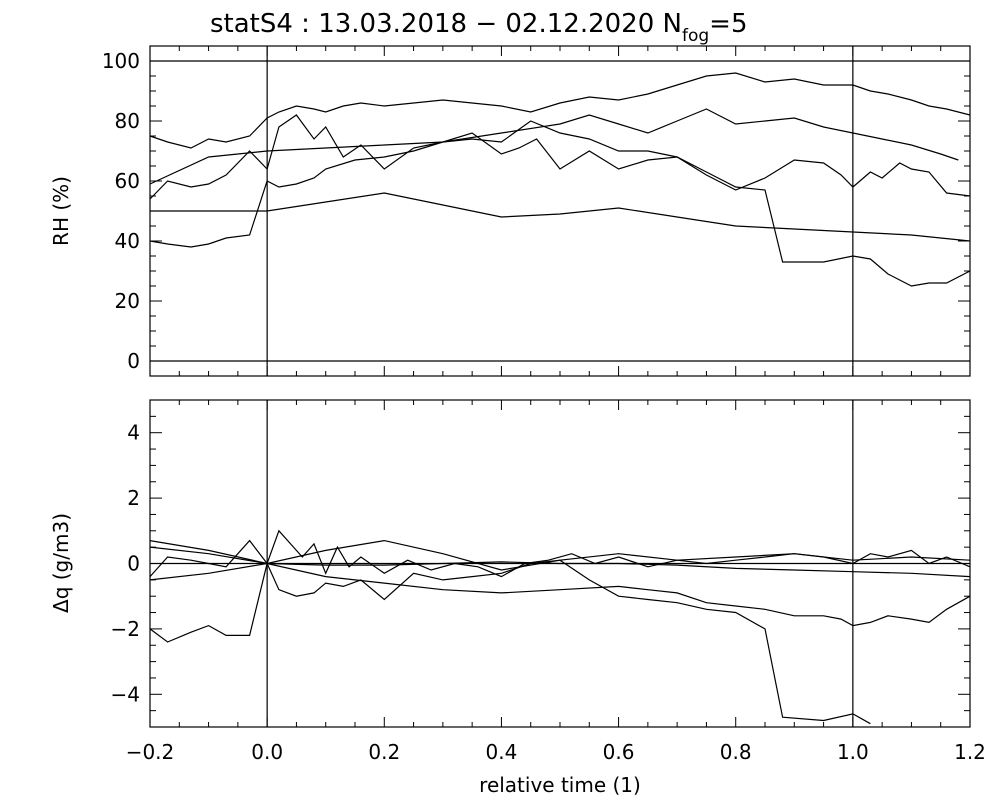  What do you see at coordinates (125, 694) in the screenshot?
I see `dq-y-tick-label: −4` at bounding box center [125, 694].